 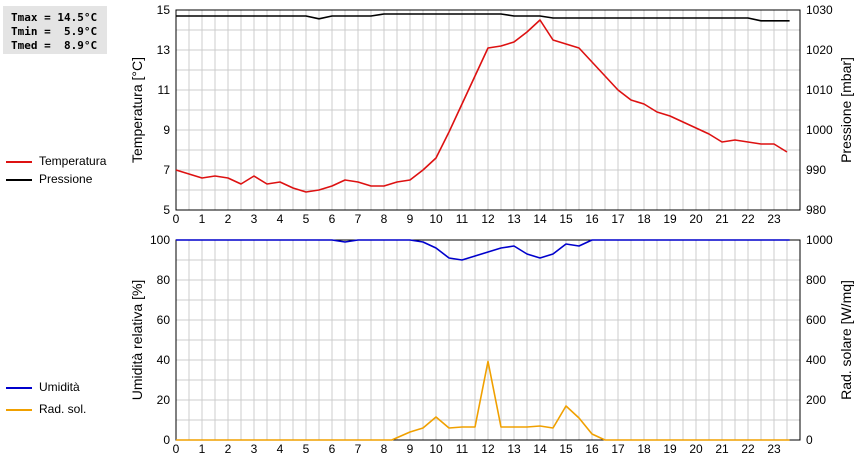 I want to click on top-y2-tick-label: 1000, so click(x=819, y=130).